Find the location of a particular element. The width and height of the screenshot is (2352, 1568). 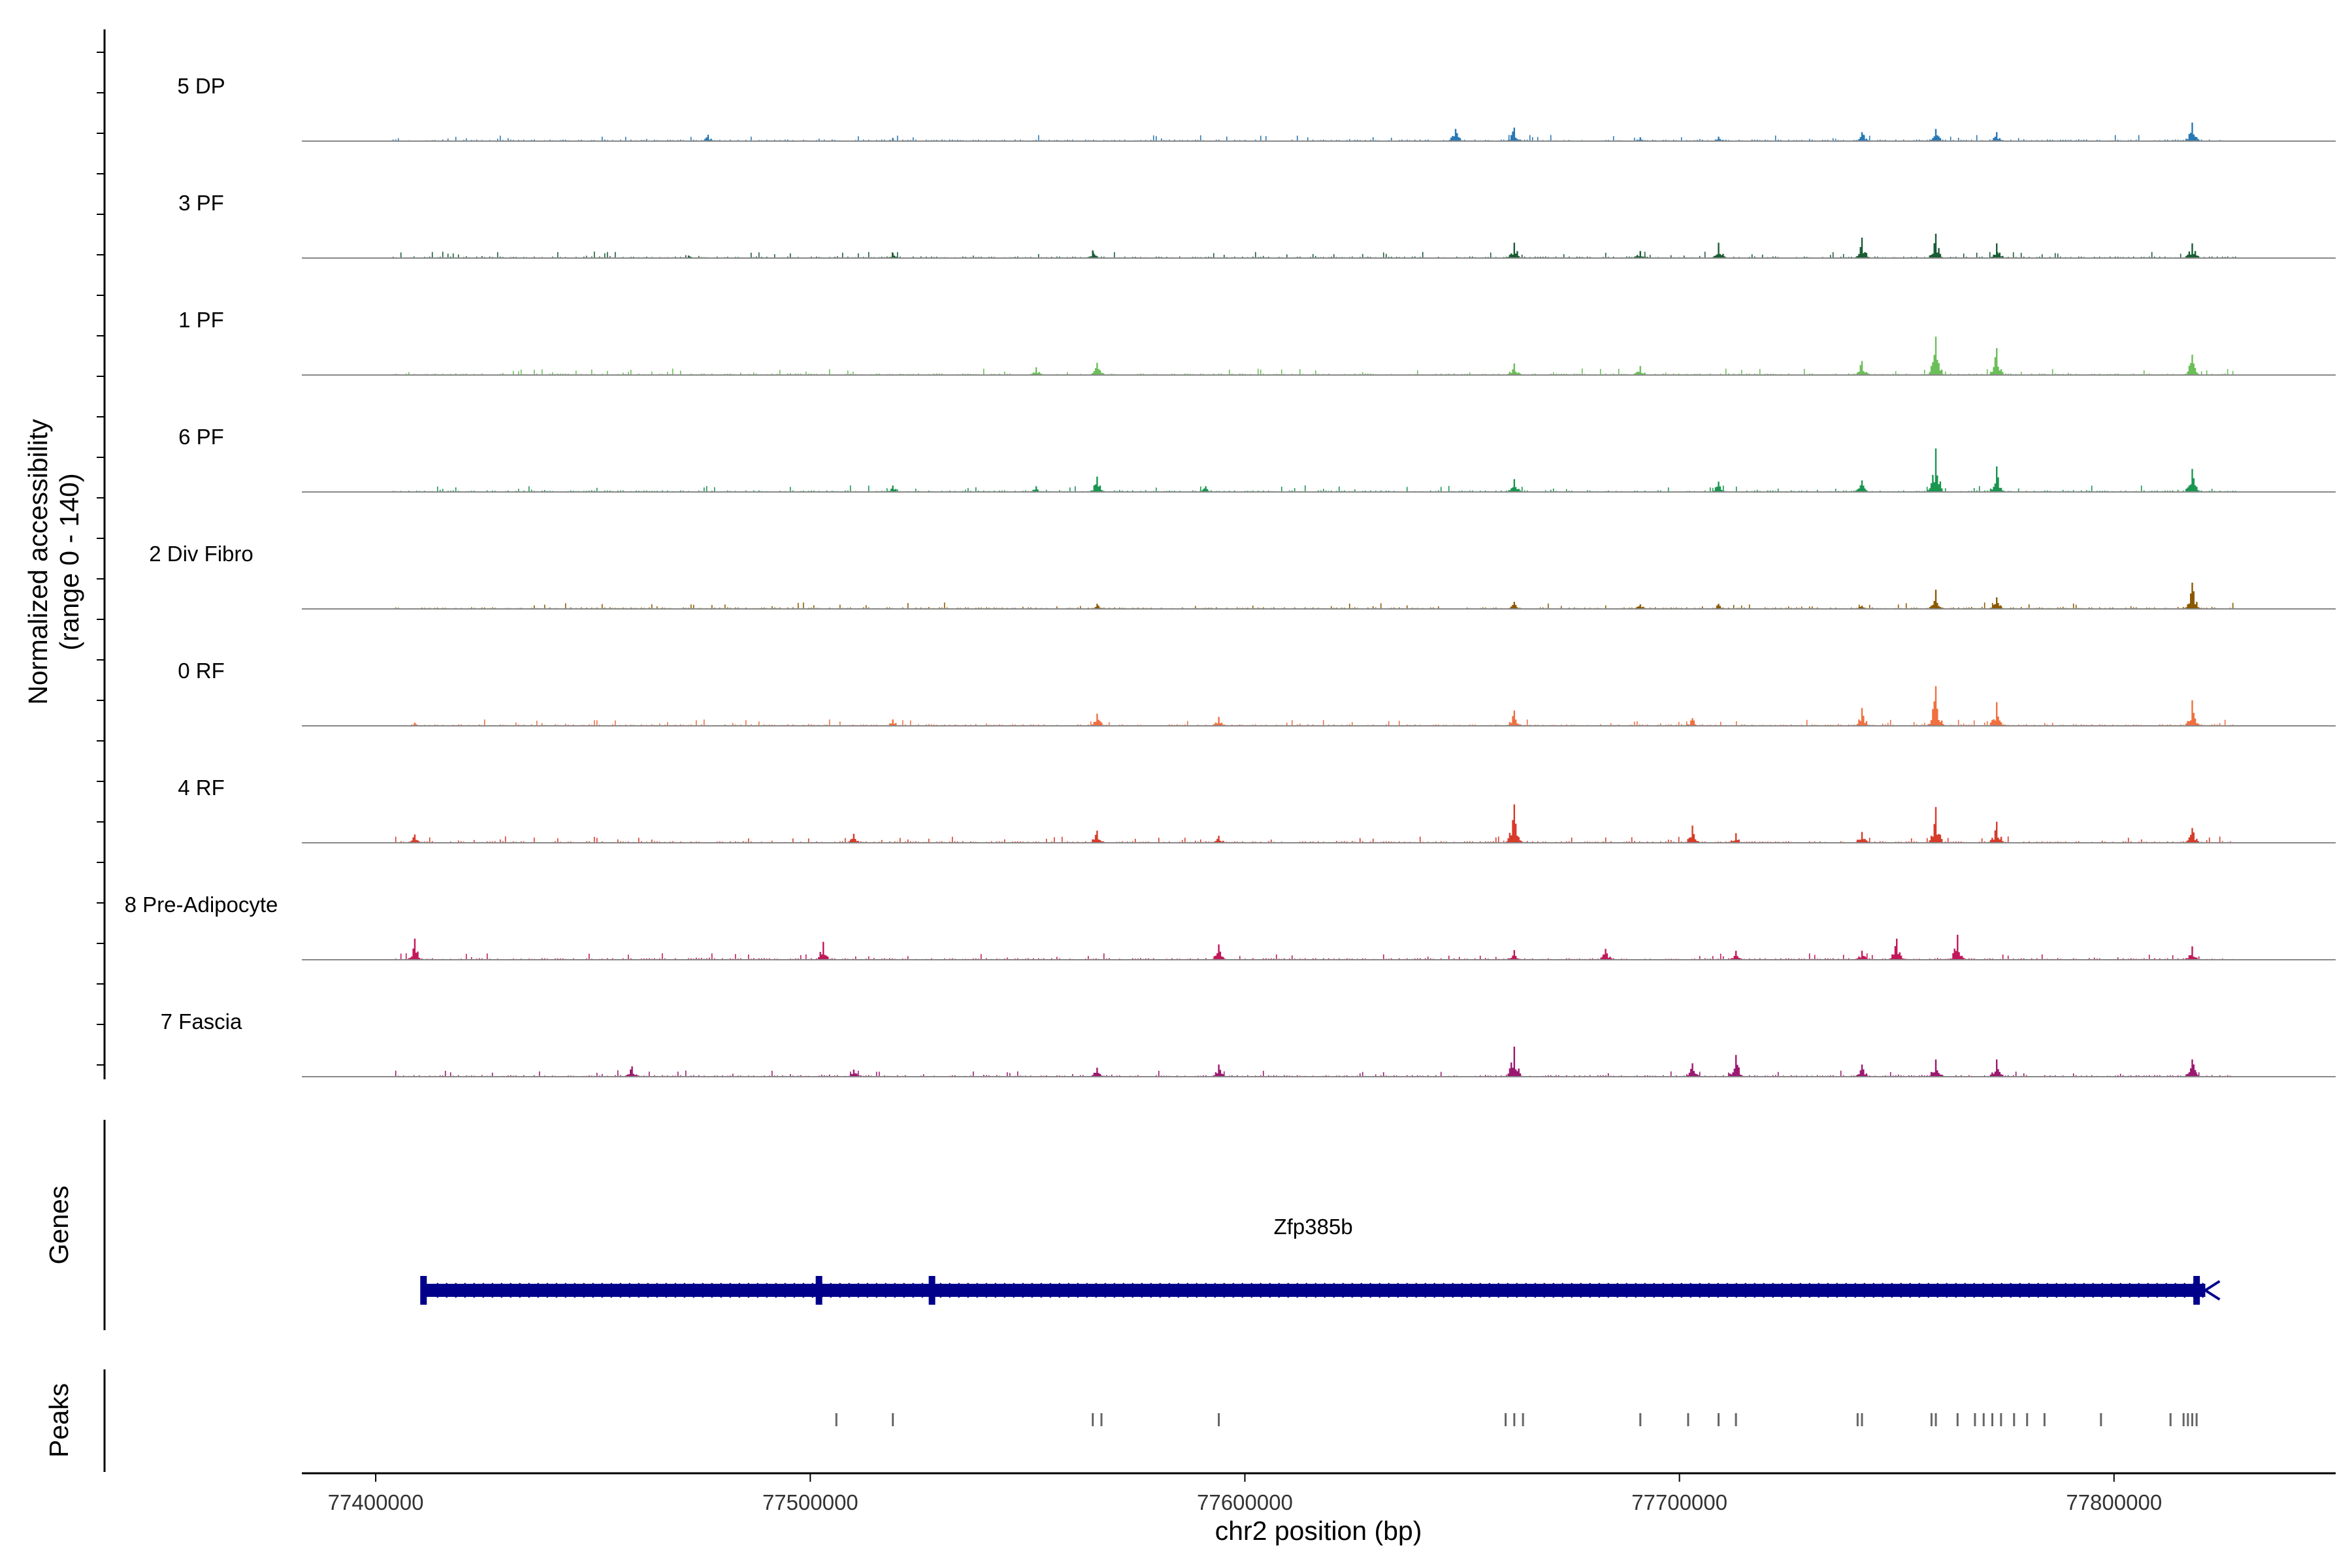

track: 8 Pre-Adipocyte is located at coordinates (1230, 926).